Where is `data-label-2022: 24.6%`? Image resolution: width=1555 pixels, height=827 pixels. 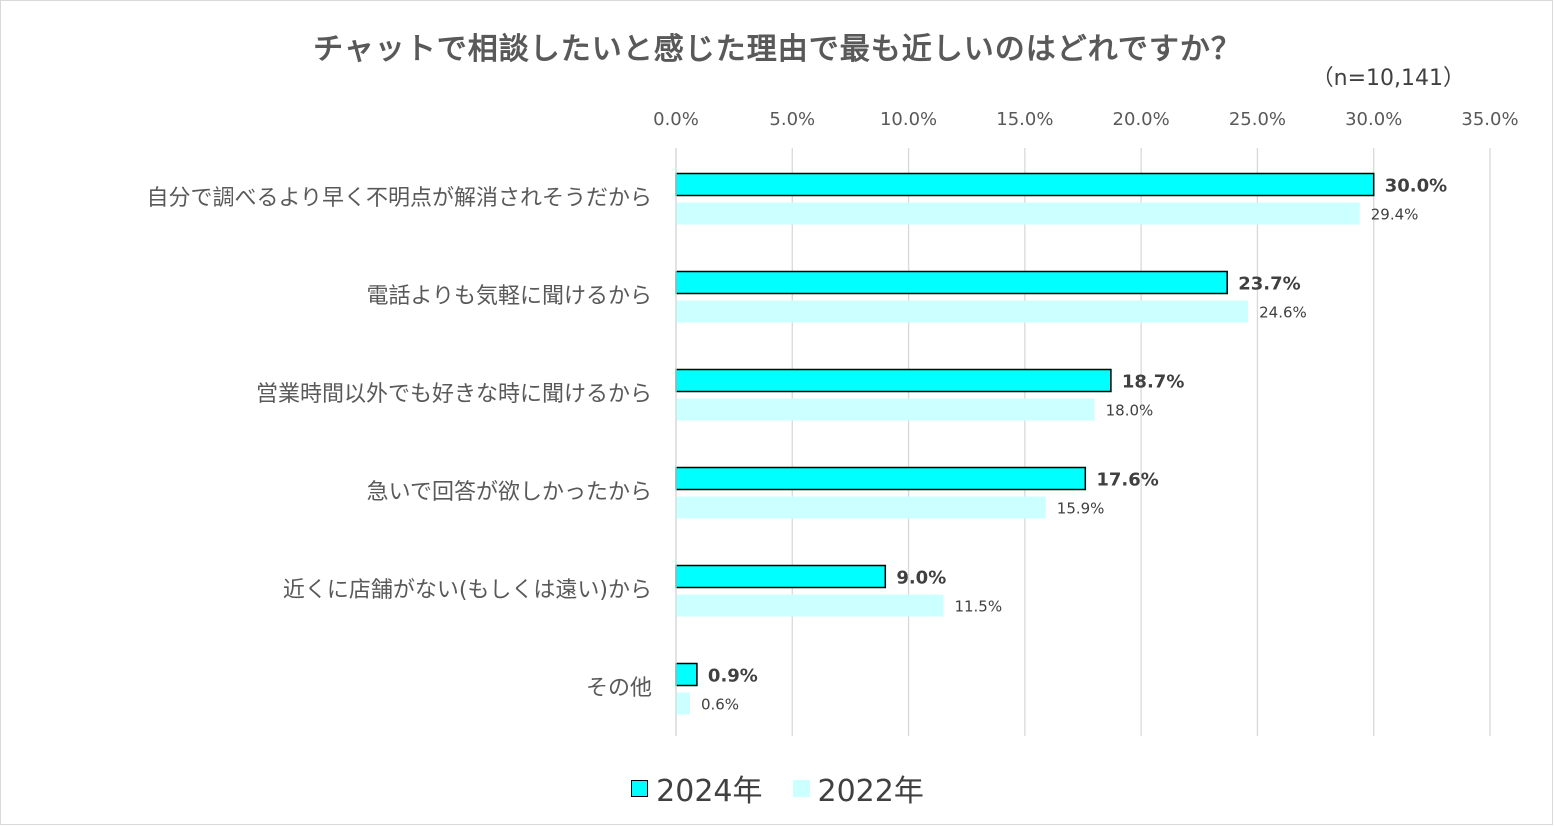 data-label-2022: 24.6% is located at coordinates (1283, 313).